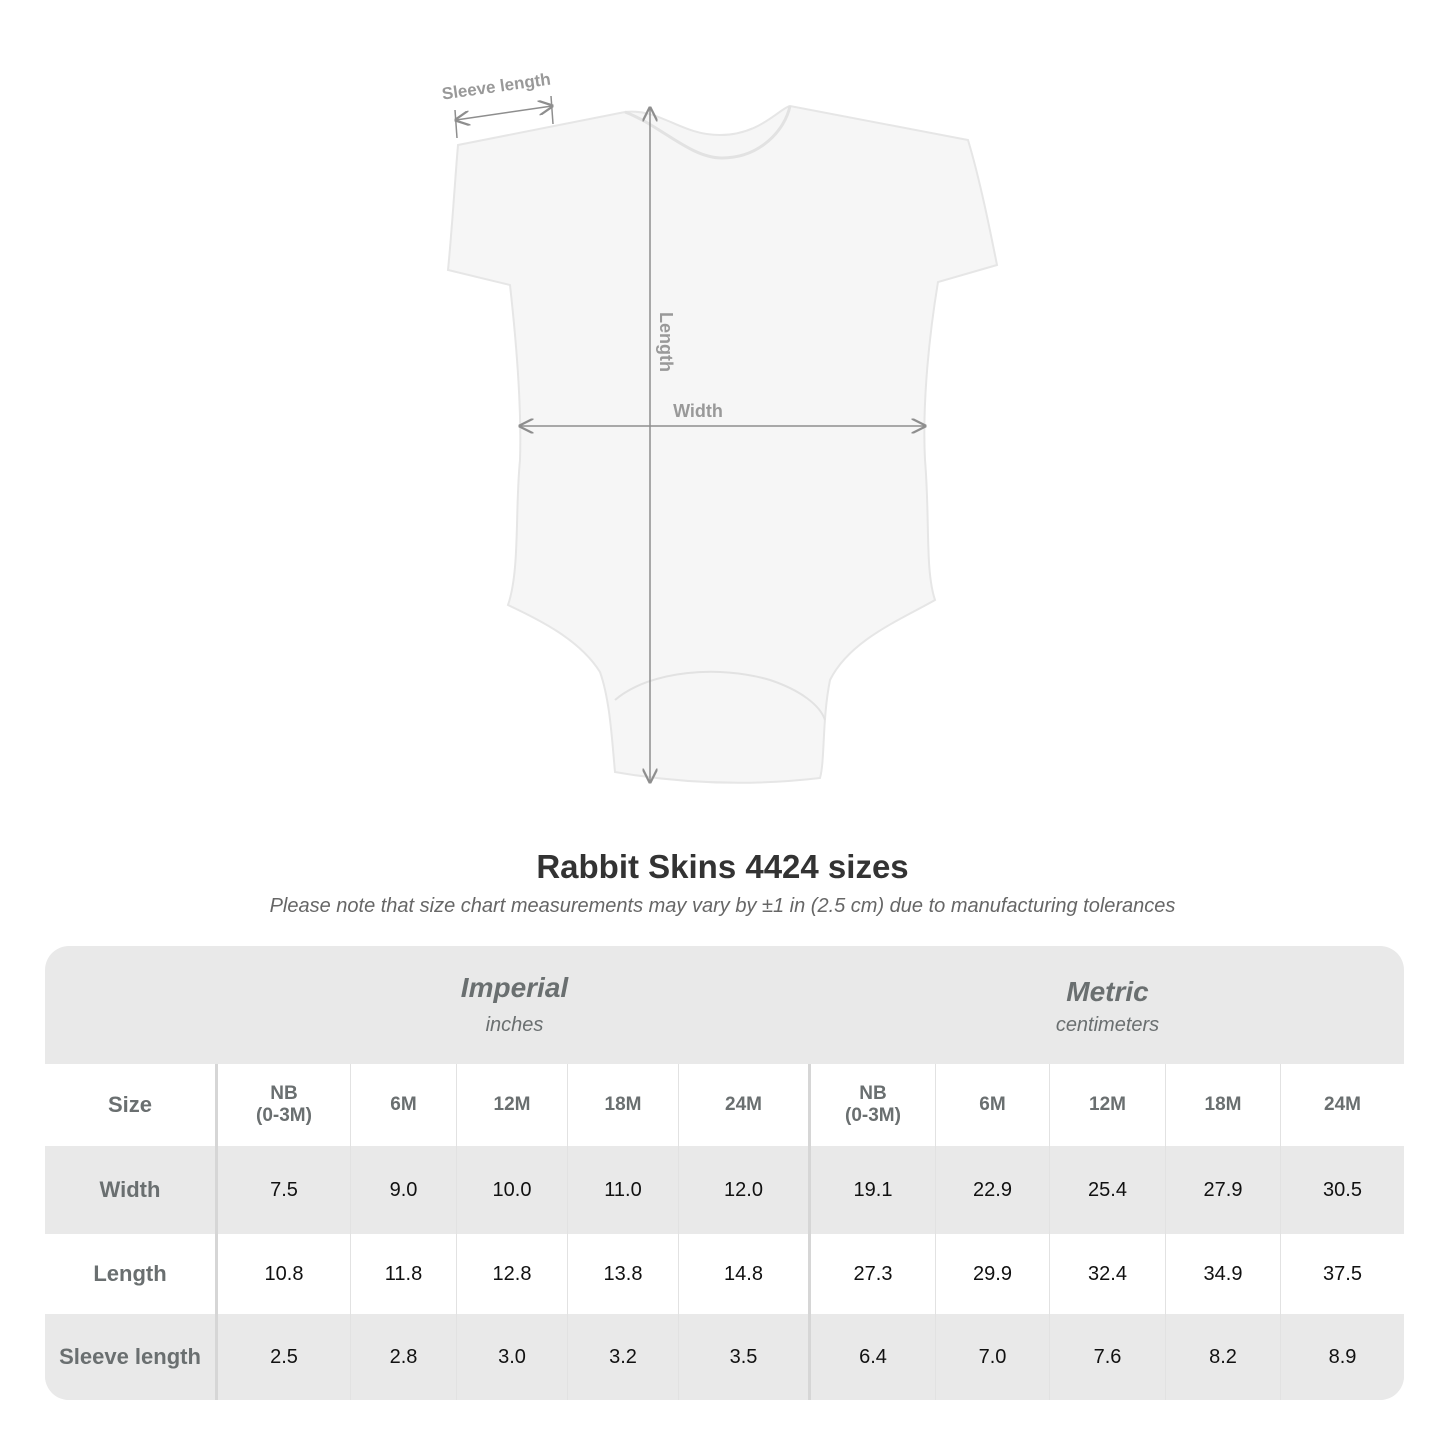  What do you see at coordinates (512, 1357) in the screenshot?
I see `measurement-cell: 3.0` at bounding box center [512, 1357].